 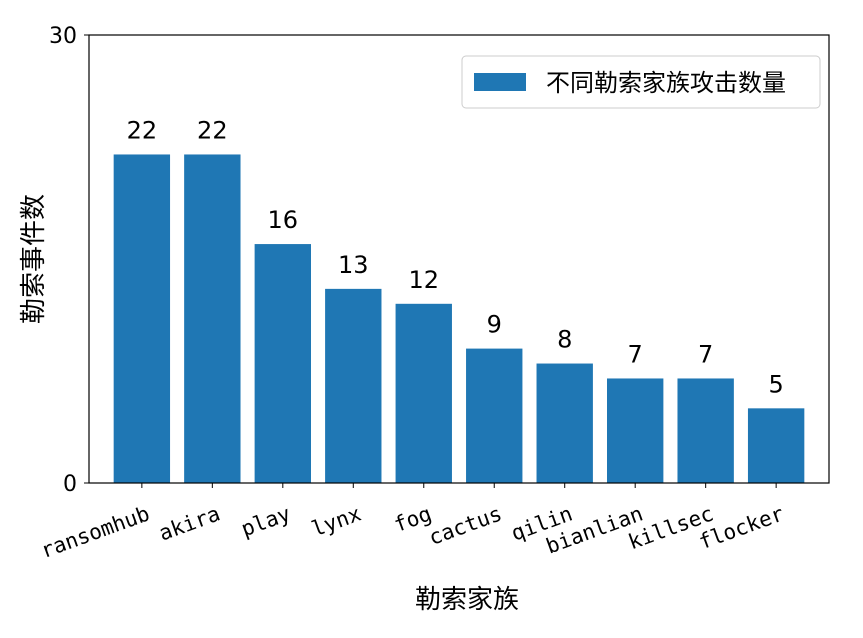 I want to click on legend-box, so click(x=641, y=82).